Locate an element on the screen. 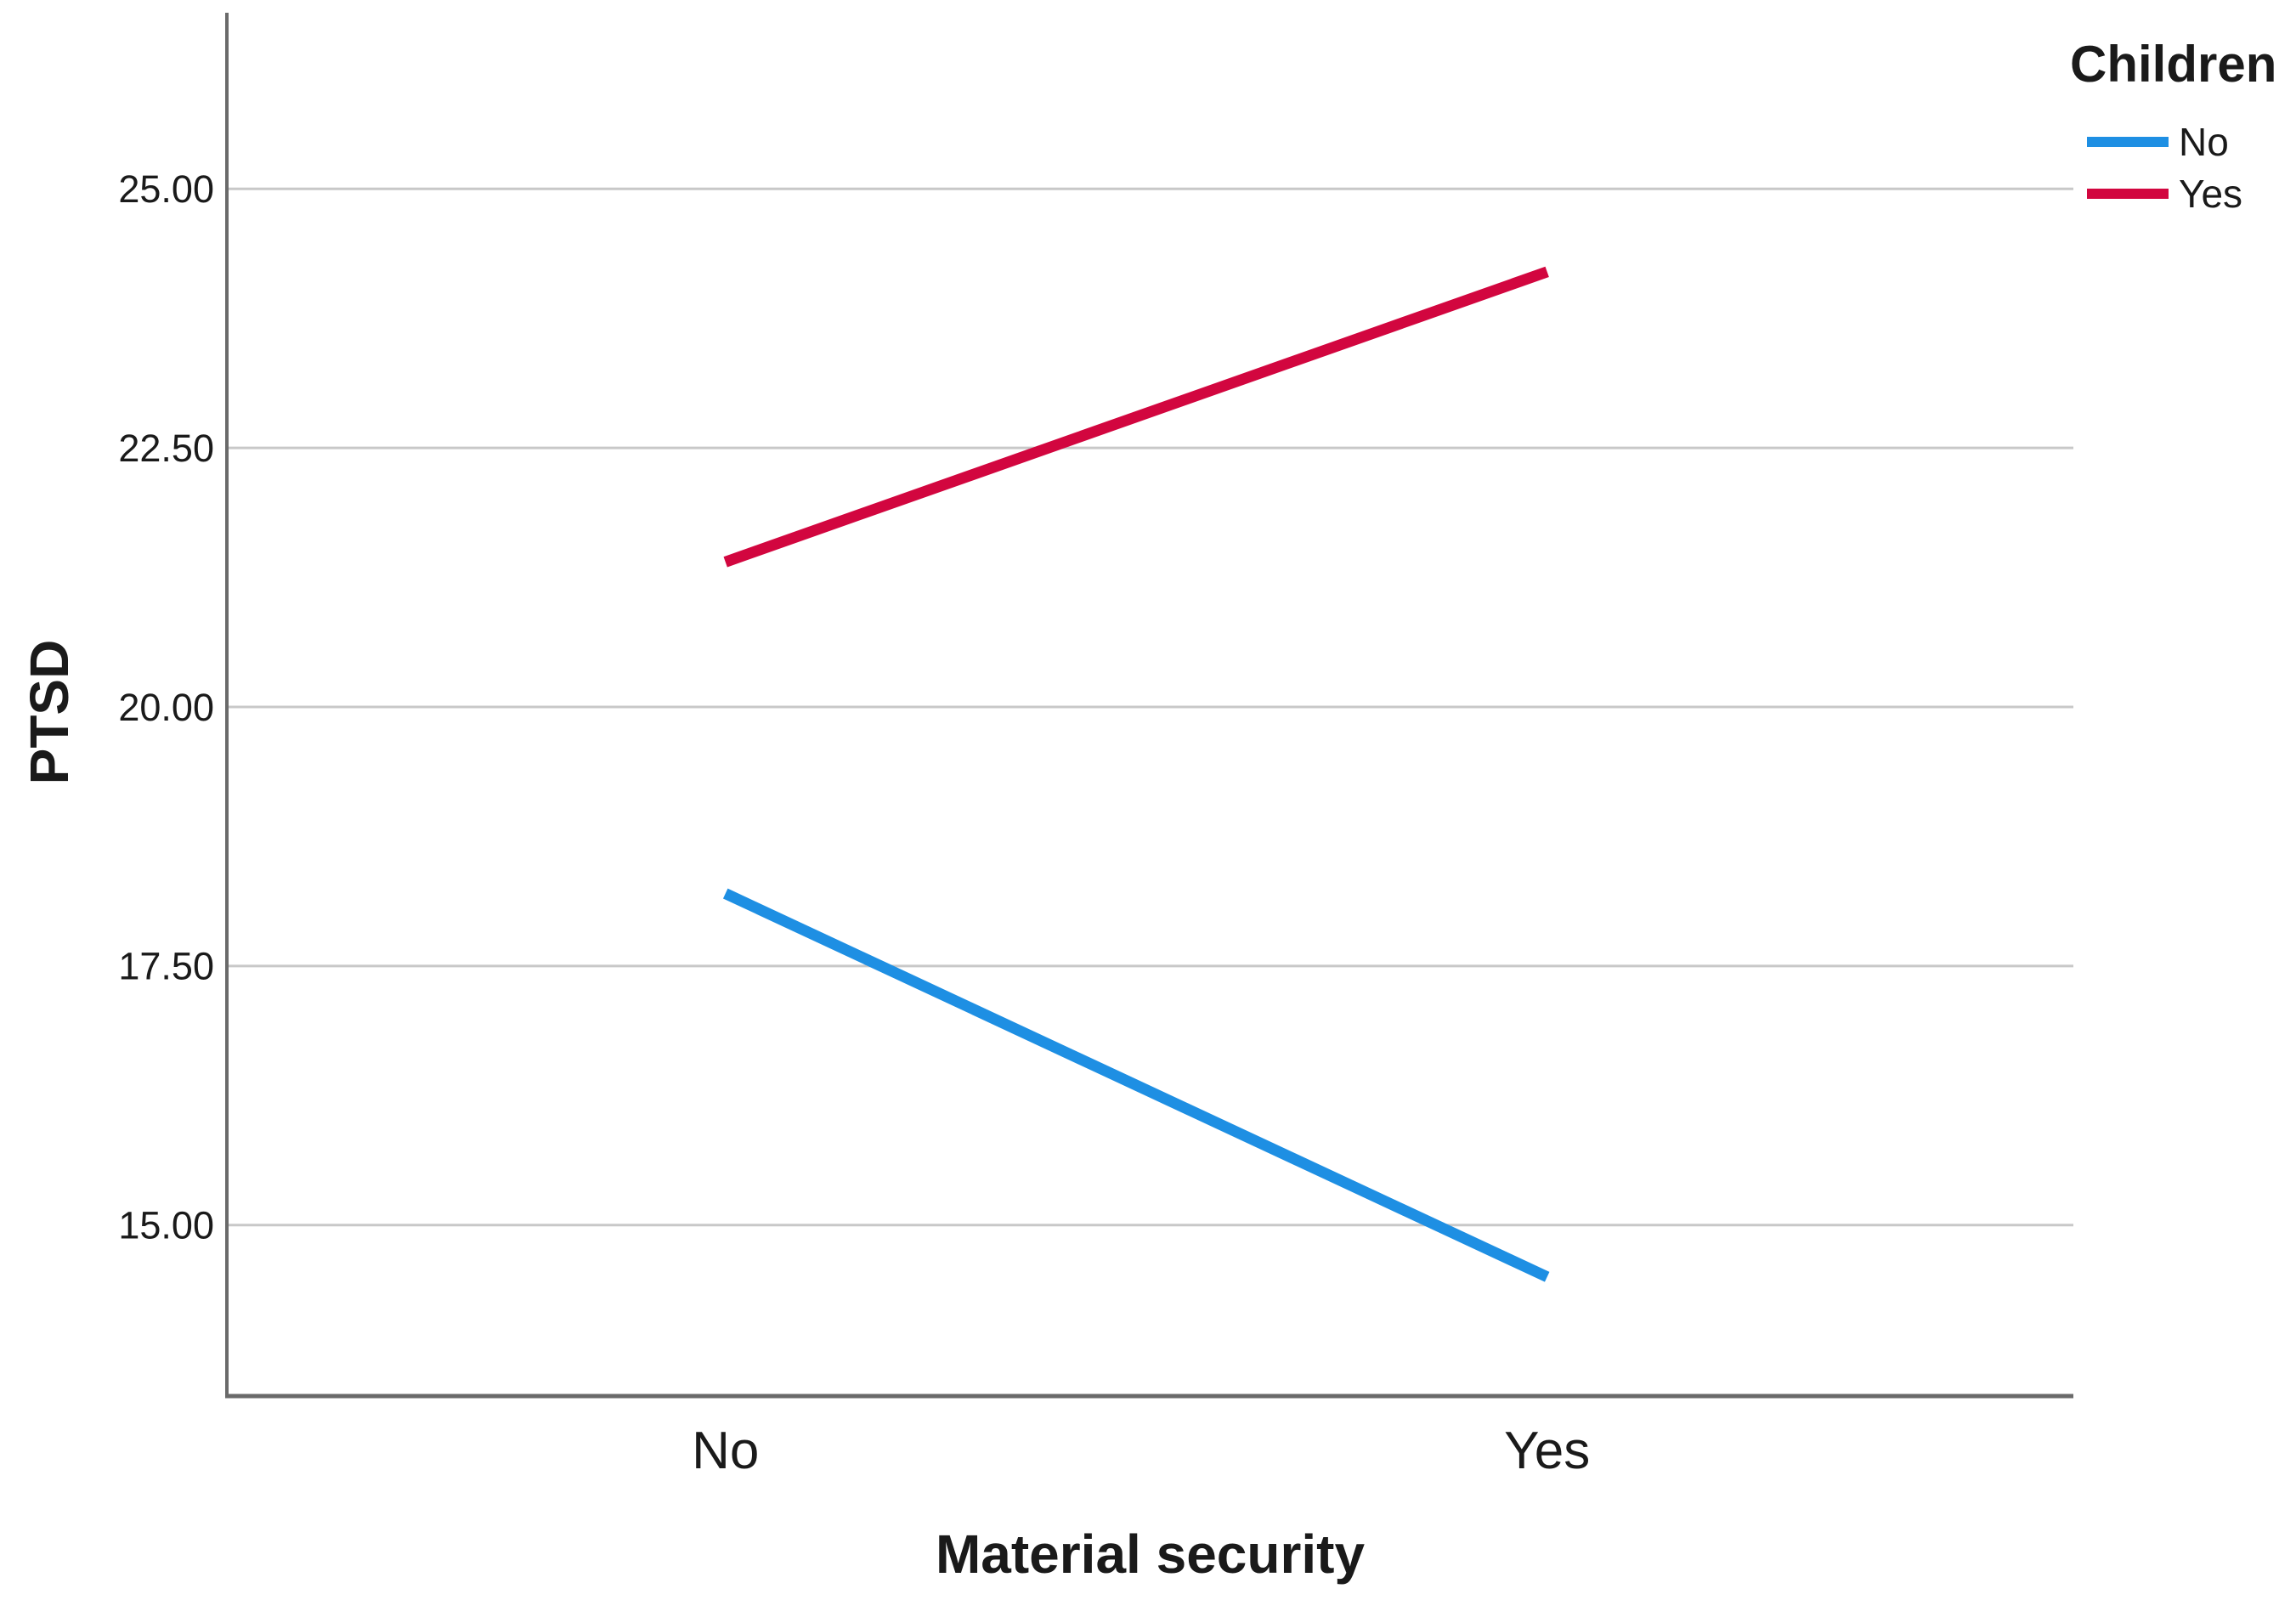 The image size is (2296, 1600). legend-item-yes: Yes is located at coordinates (2183, 194).